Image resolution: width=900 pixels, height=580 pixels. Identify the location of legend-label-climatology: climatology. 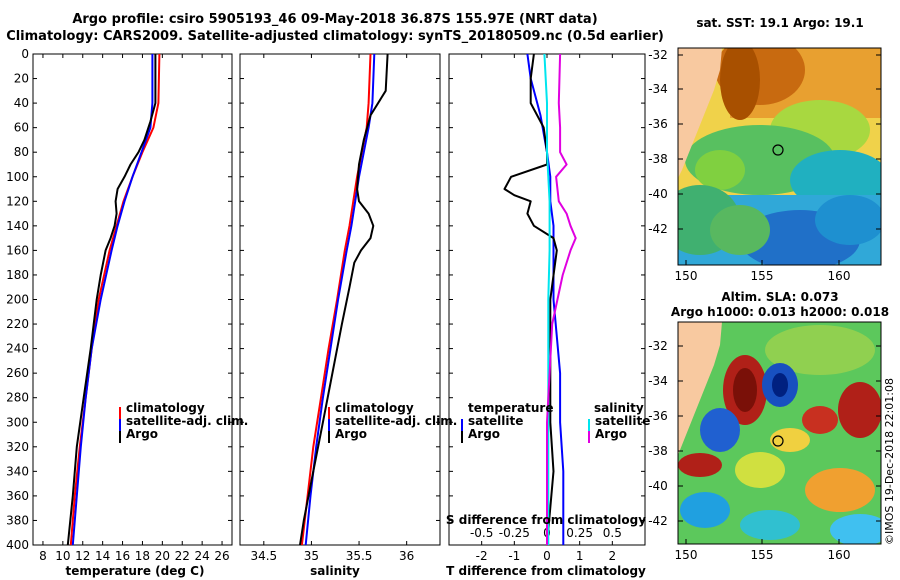
(165, 408).